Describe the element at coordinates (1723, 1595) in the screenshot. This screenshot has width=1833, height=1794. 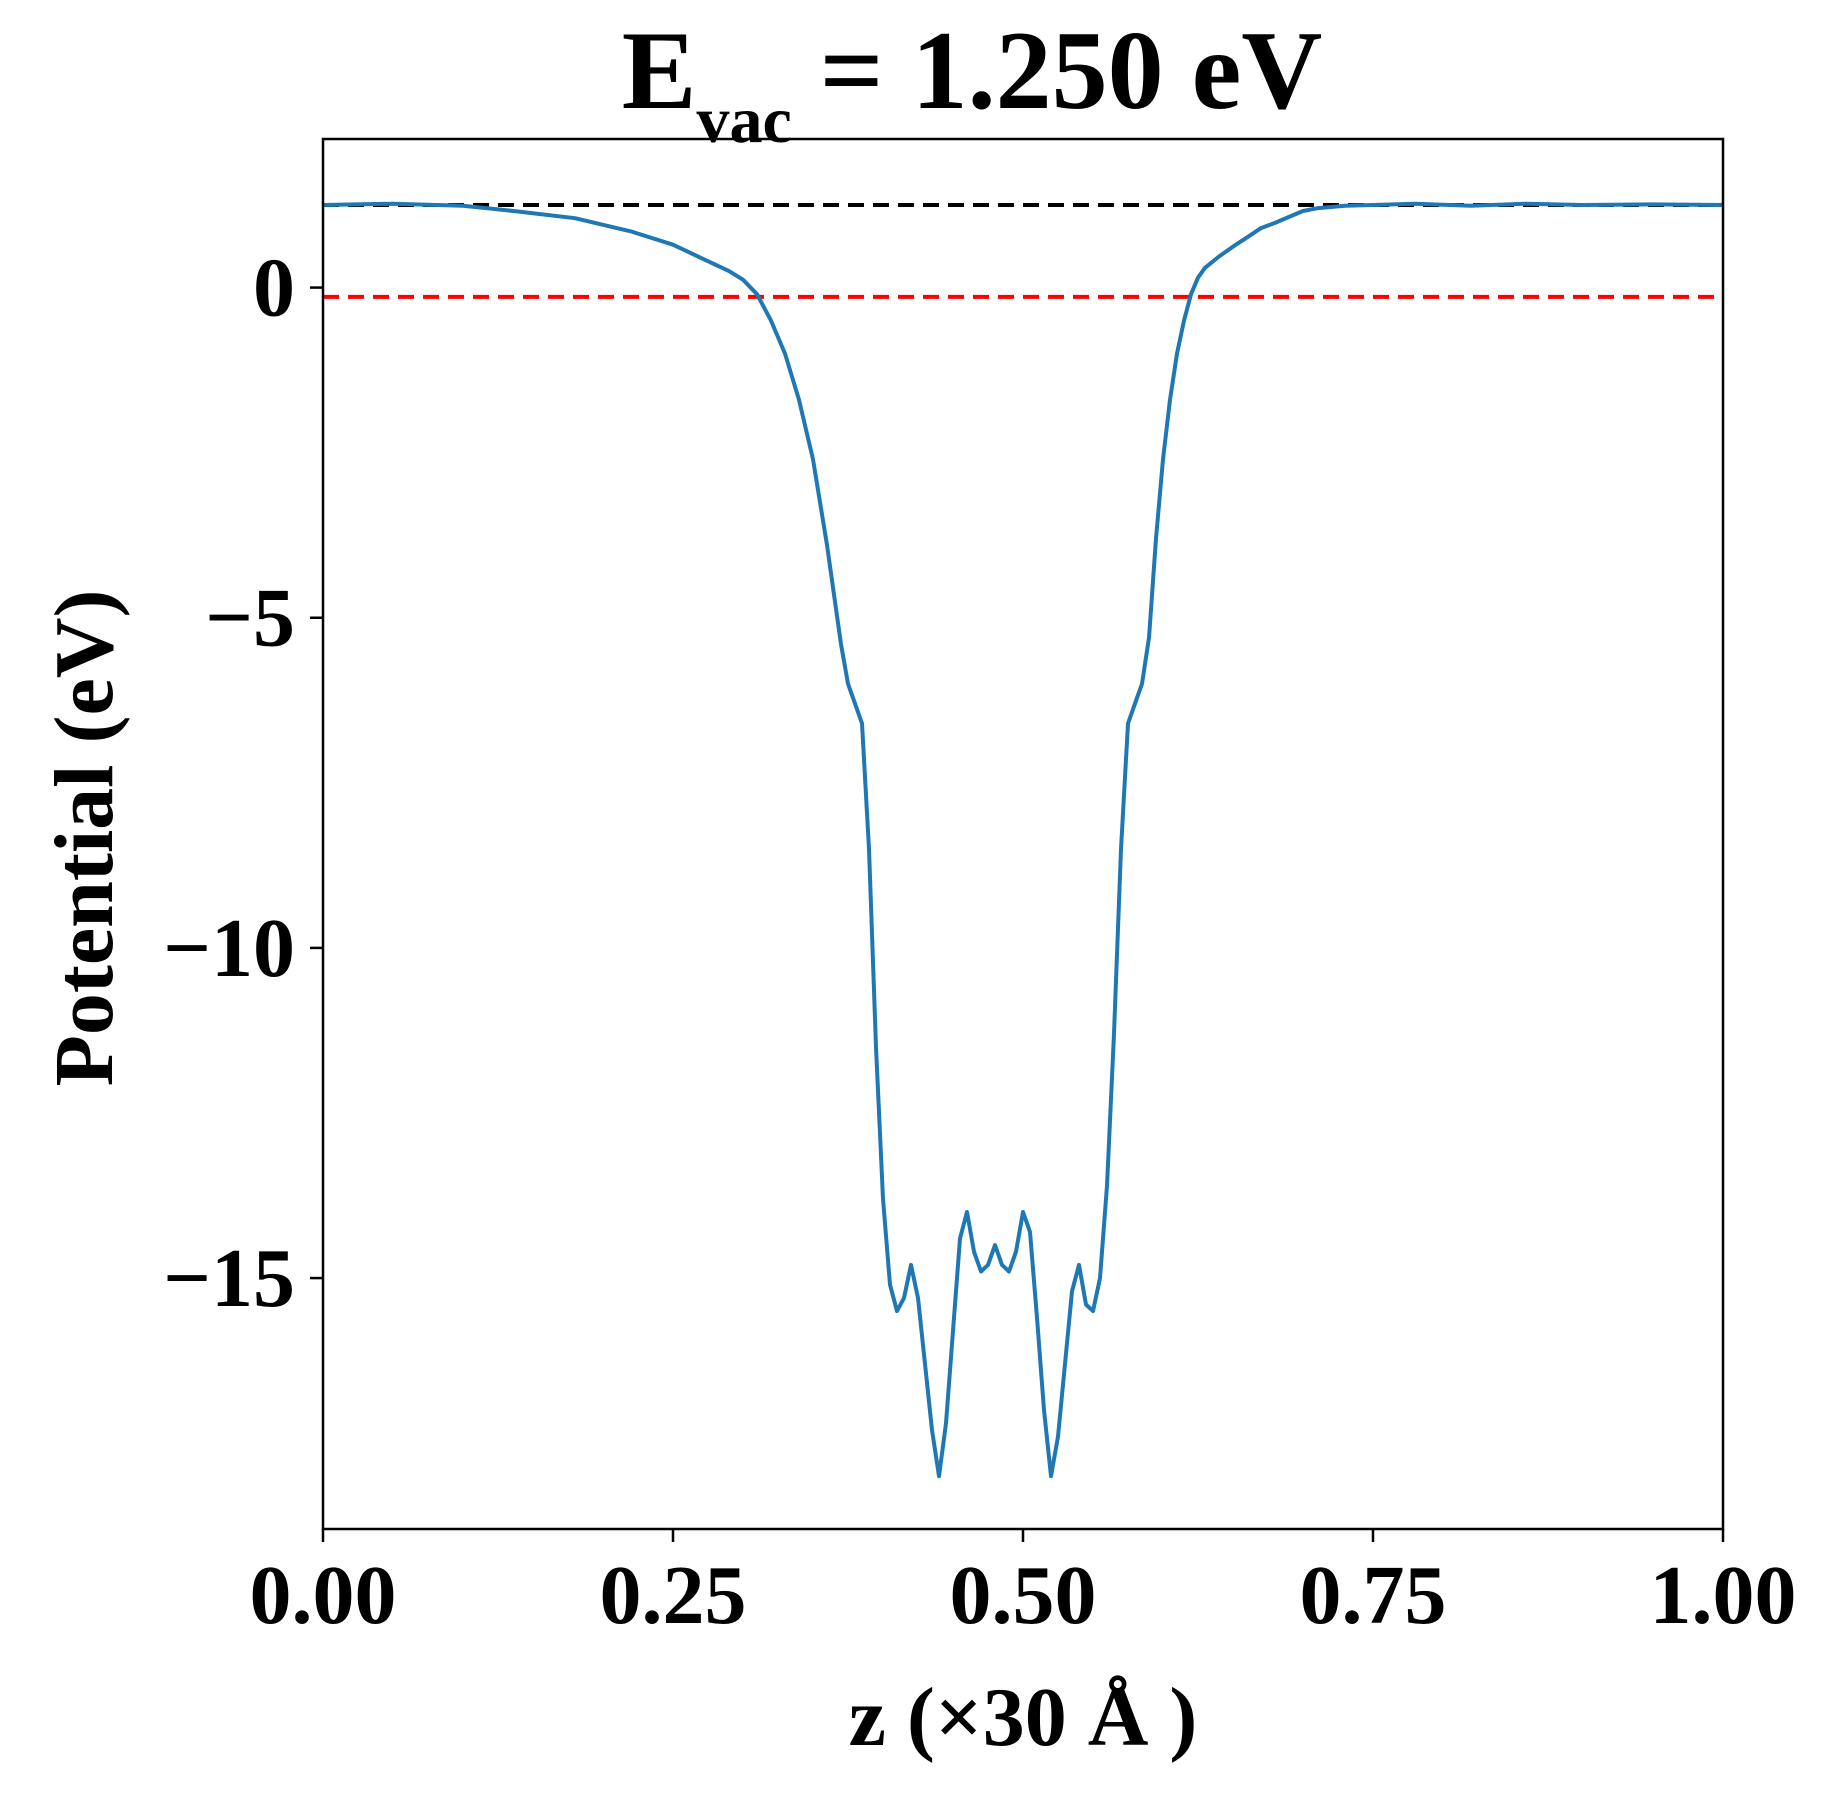
I see `x-tick-label: 1.00` at that location.